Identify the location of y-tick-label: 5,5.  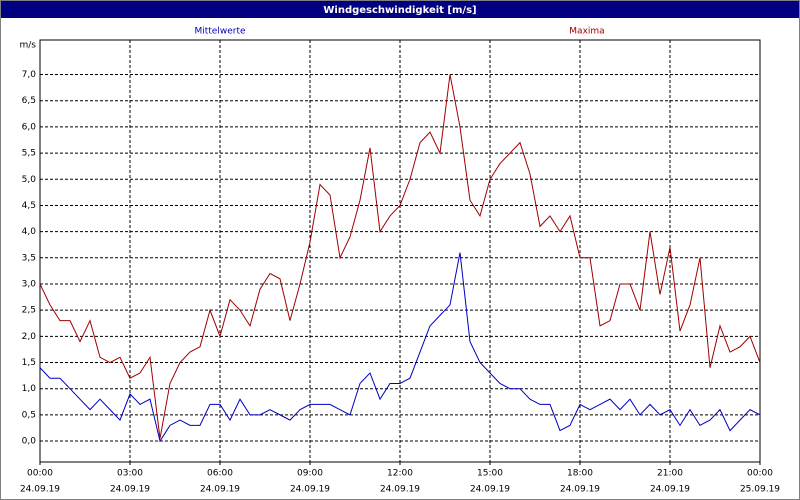
(29, 154).